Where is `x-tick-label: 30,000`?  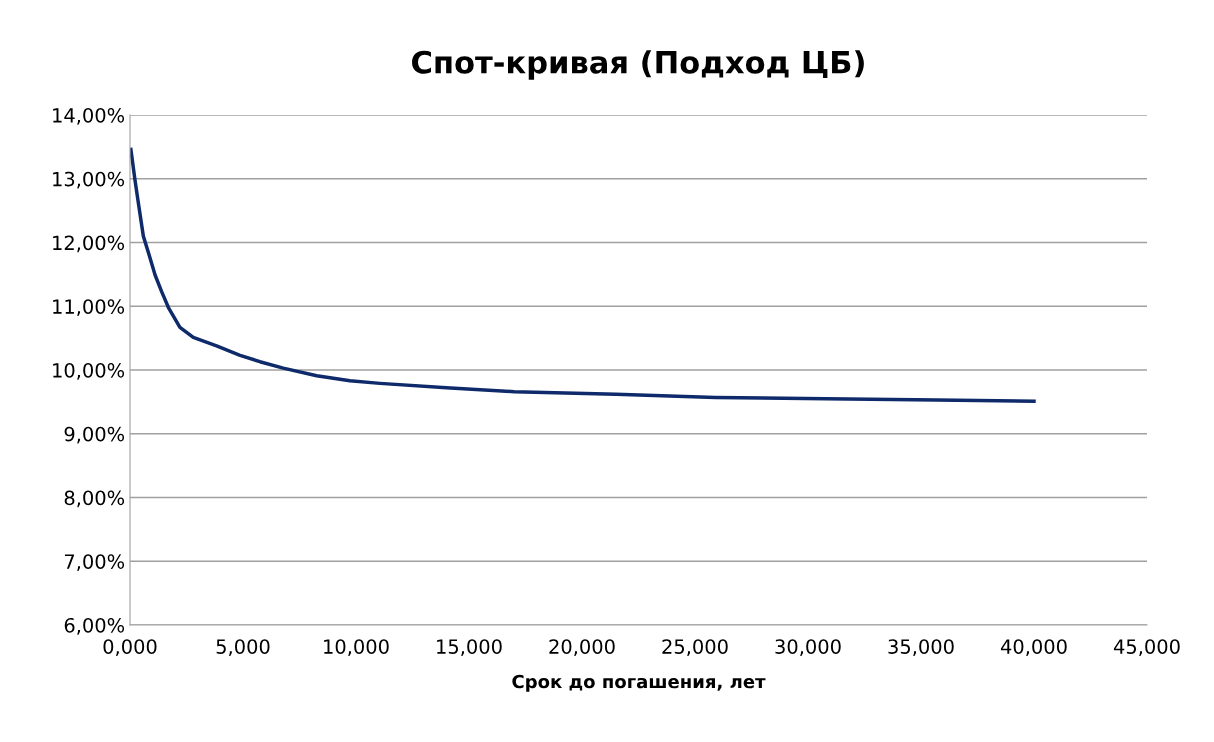
x-tick-label: 30,000 is located at coordinates (808, 647).